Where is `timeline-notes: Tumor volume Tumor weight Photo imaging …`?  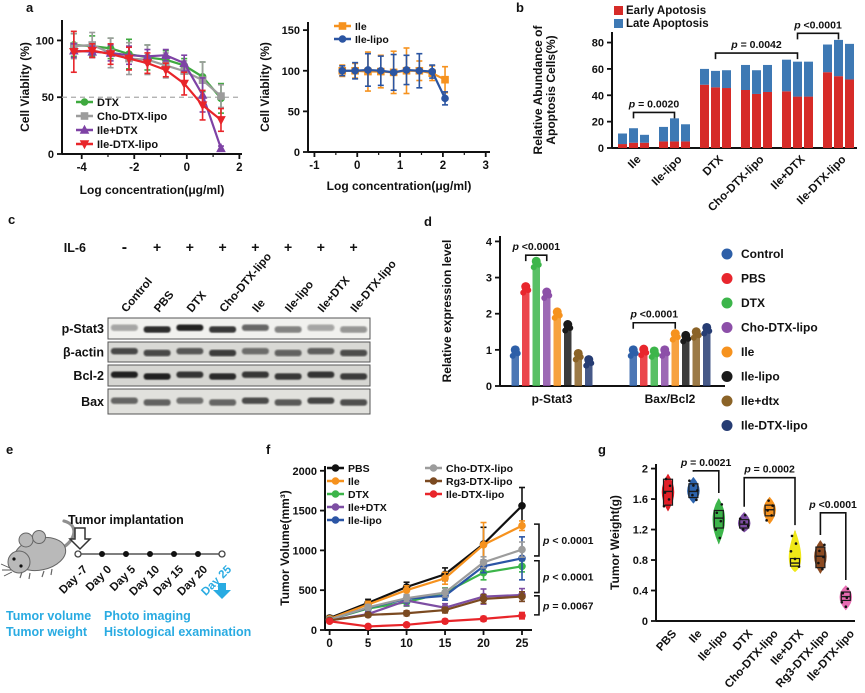 timeline-notes: Tumor volume Tumor weight Photo imaging … is located at coordinates (128, 624).